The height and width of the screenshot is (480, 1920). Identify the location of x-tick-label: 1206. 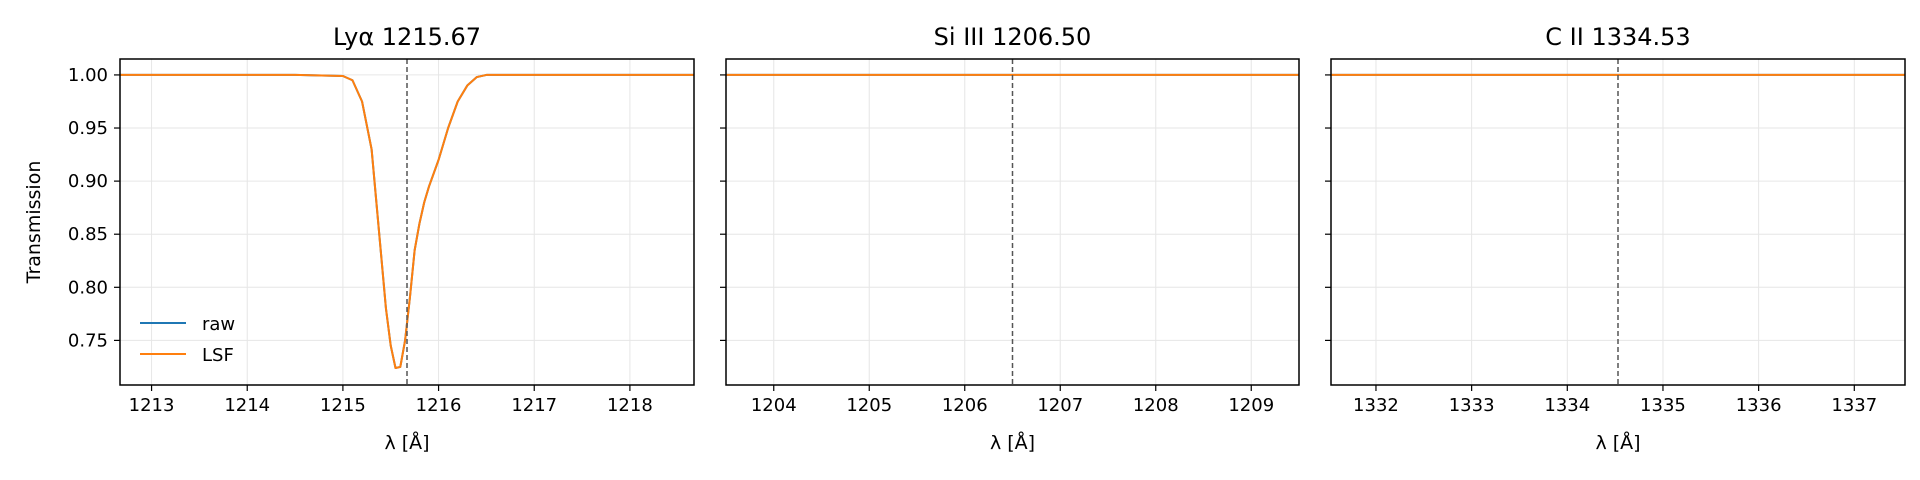
(965, 405).